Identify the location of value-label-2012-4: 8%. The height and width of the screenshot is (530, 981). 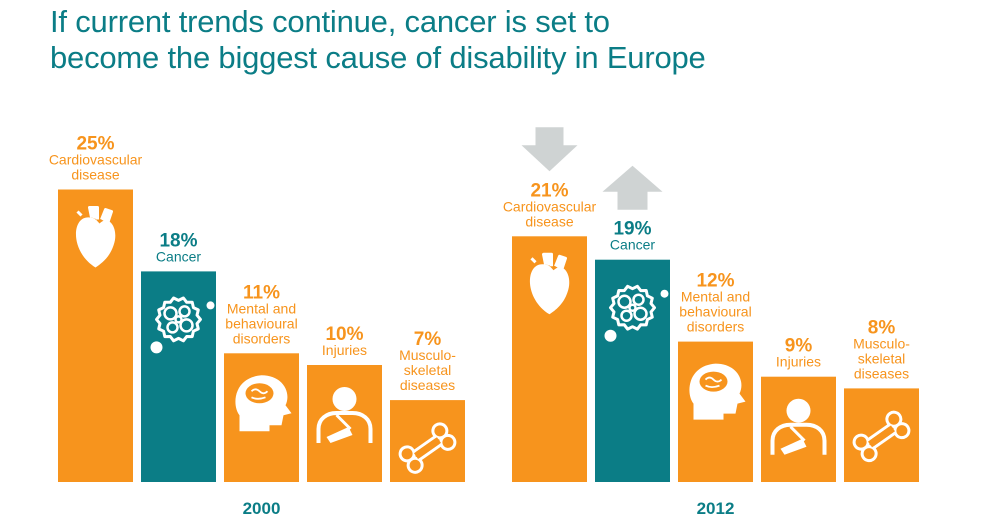
(882, 327).